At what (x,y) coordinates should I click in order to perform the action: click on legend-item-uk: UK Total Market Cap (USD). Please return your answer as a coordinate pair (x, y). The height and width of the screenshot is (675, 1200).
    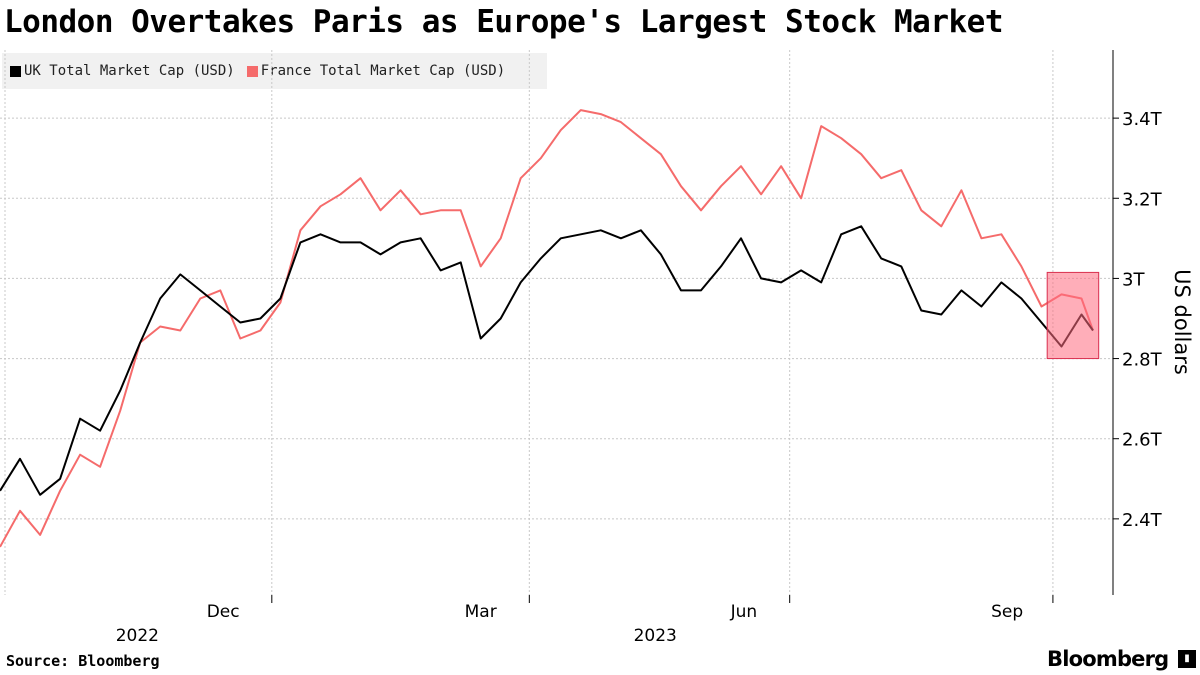
    Looking at the image, I should click on (122, 71).